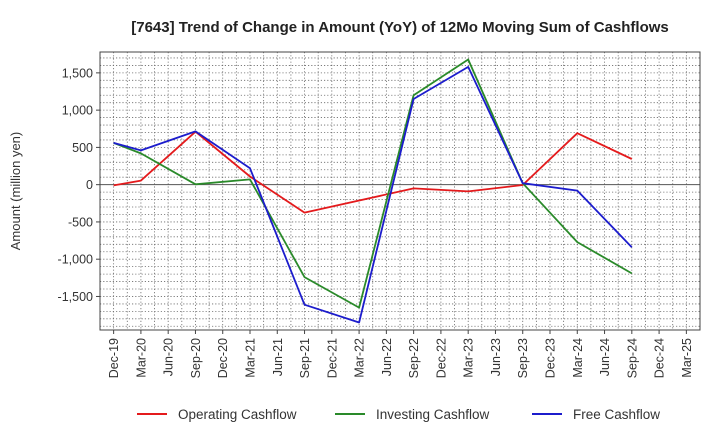  What do you see at coordinates (141, 358) in the screenshot?
I see `x-tick-label: Mar-20` at bounding box center [141, 358].